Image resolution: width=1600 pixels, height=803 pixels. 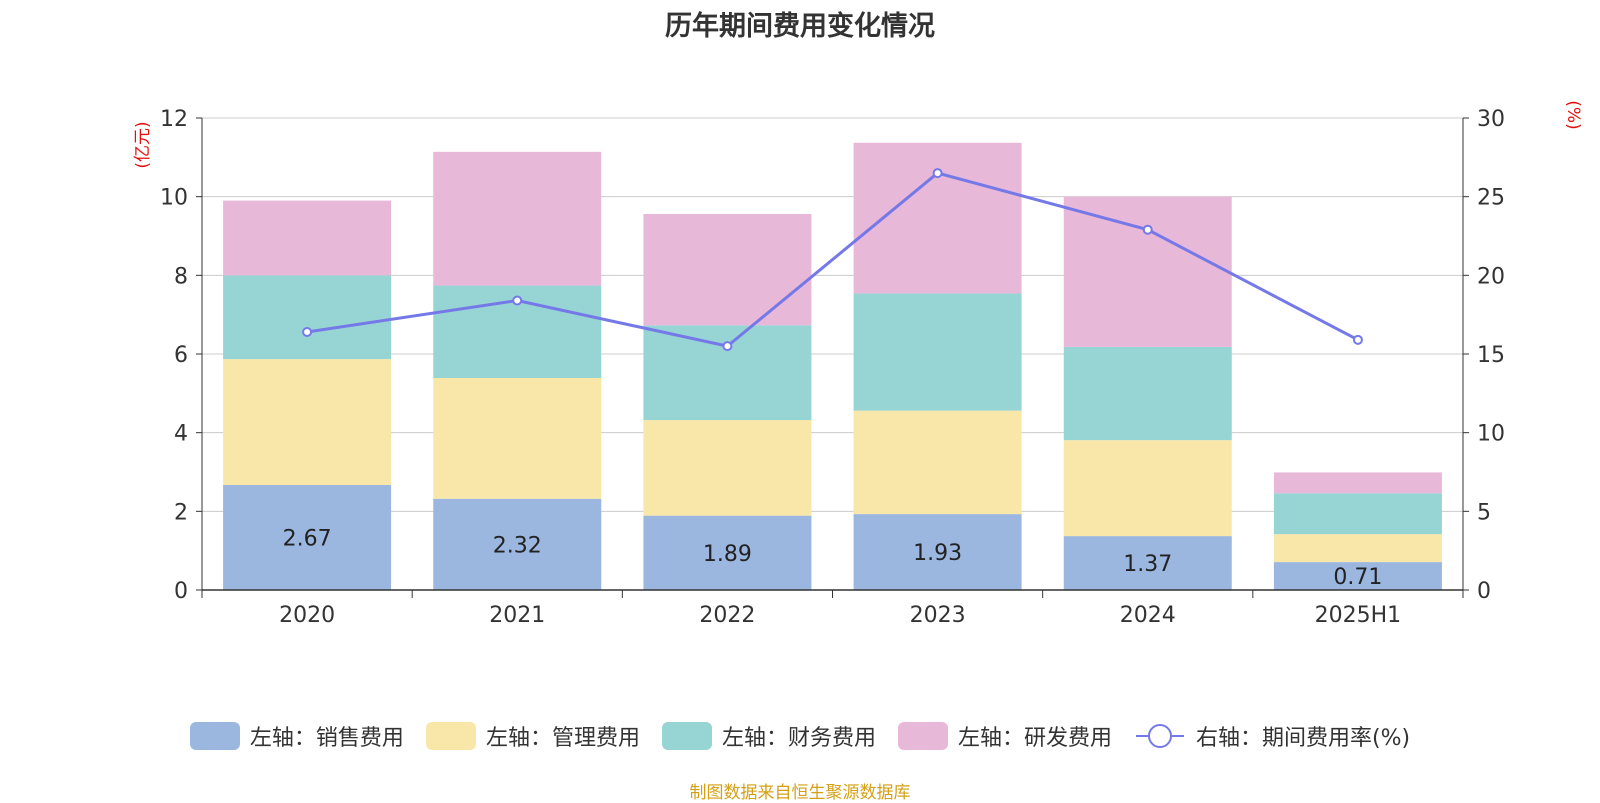 I want to click on x-axis-tick-label: 2020, so click(x=307, y=615).